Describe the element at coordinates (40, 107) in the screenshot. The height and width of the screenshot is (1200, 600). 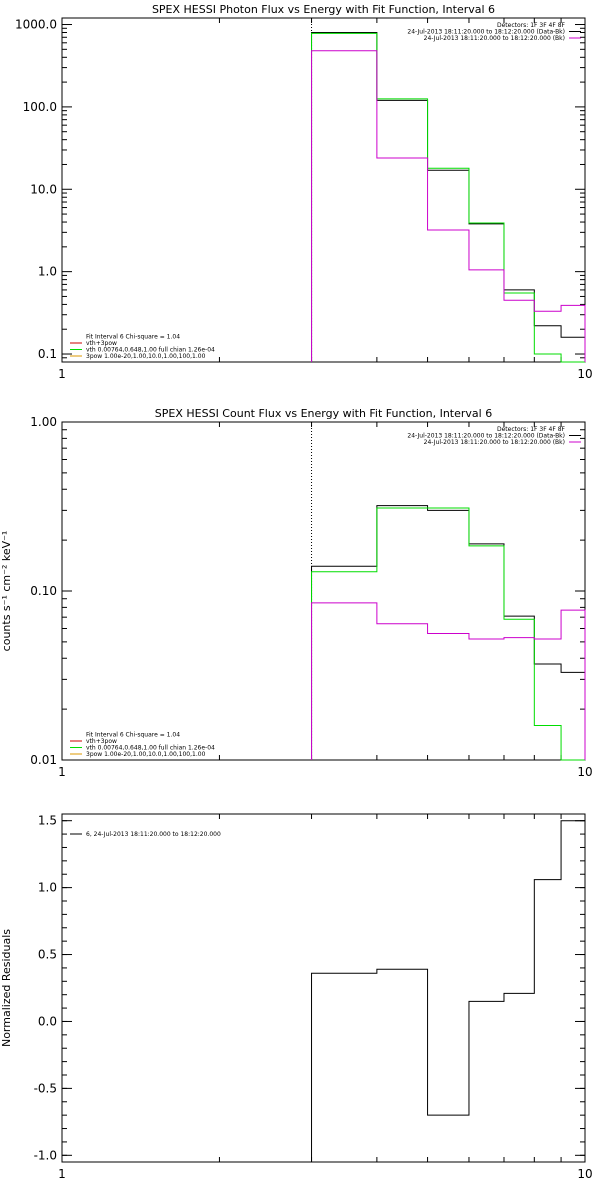
I see `y-tick-label: 100.0` at that location.